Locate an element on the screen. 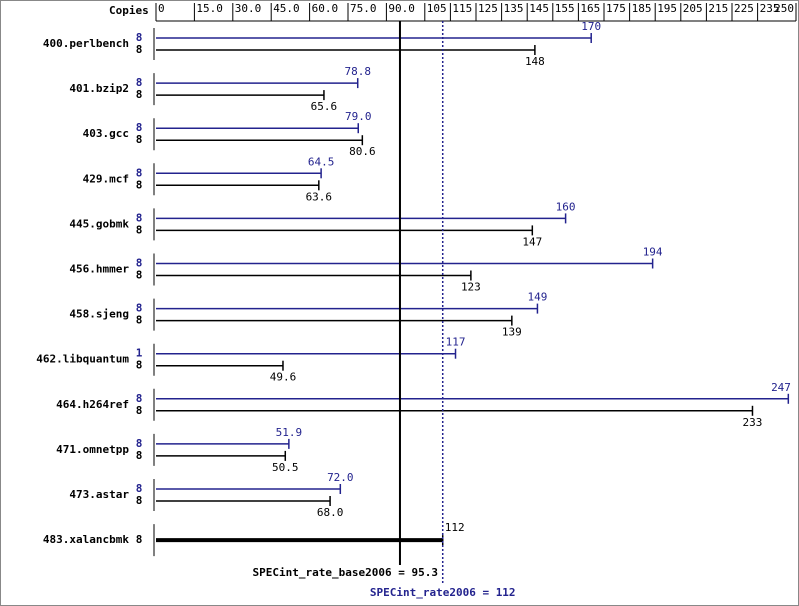  value-label: 72.0 is located at coordinates (340, 477).